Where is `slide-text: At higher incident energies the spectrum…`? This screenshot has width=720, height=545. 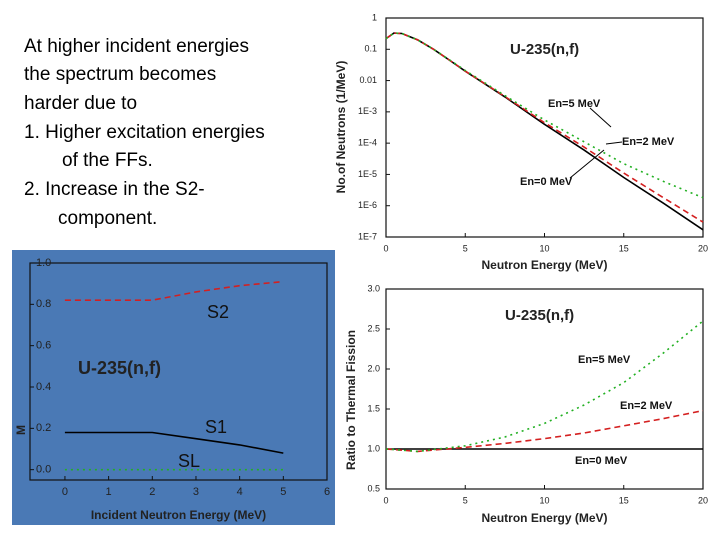
slide-text: At higher incident energies the spectrum… is located at coordinates (144, 132).